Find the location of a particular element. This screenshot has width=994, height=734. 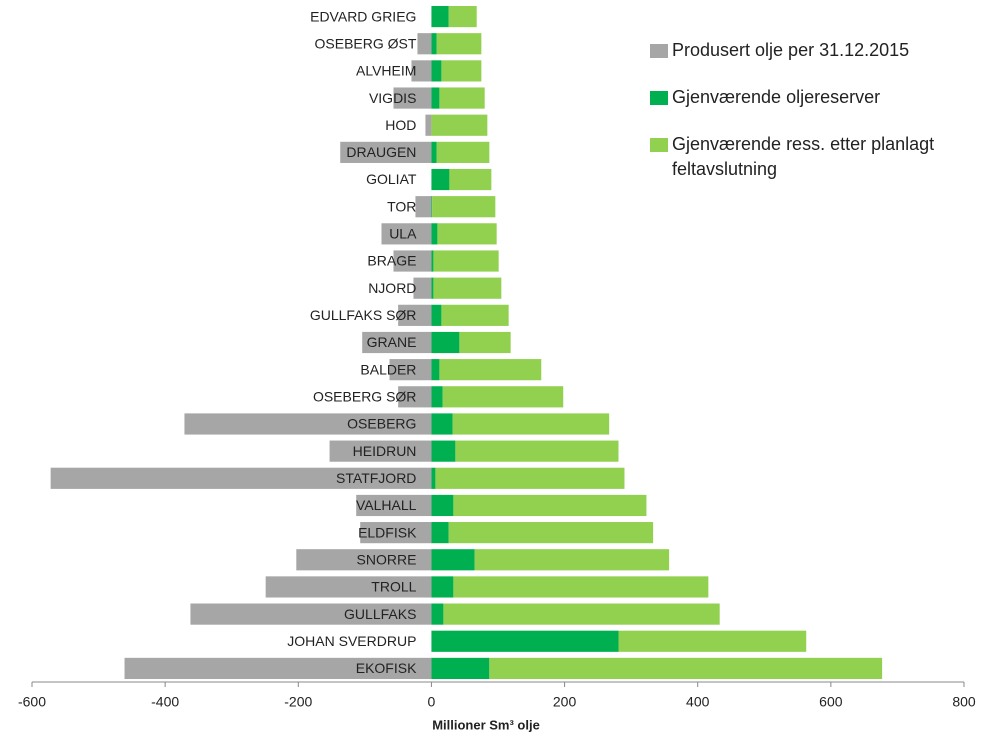

category-label: VALHALL is located at coordinates (386, 505).